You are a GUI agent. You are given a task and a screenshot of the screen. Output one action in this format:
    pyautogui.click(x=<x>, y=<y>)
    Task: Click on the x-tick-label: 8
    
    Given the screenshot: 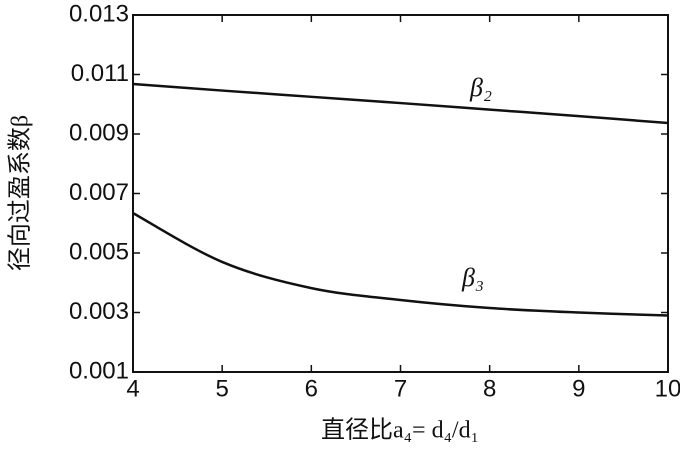 What is the action you would take?
    pyautogui.click(x=489, y=388)
    